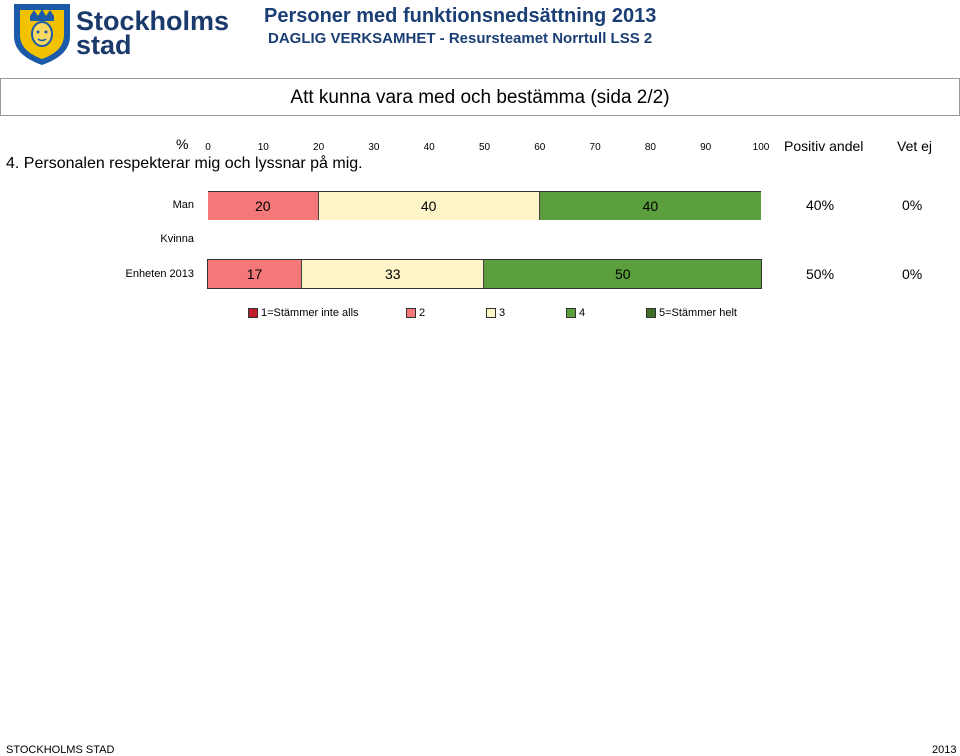  Describe the element at coordinates (944, 750) in the screenshot. I see `footer-year: 2013` at that location.